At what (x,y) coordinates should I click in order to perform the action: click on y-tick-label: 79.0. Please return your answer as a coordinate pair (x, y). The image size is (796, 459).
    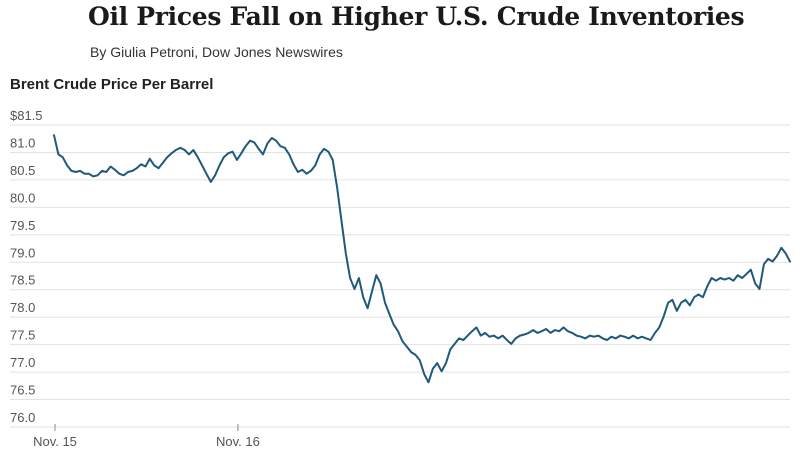
    Looking at the image, I should click on (22, 252).